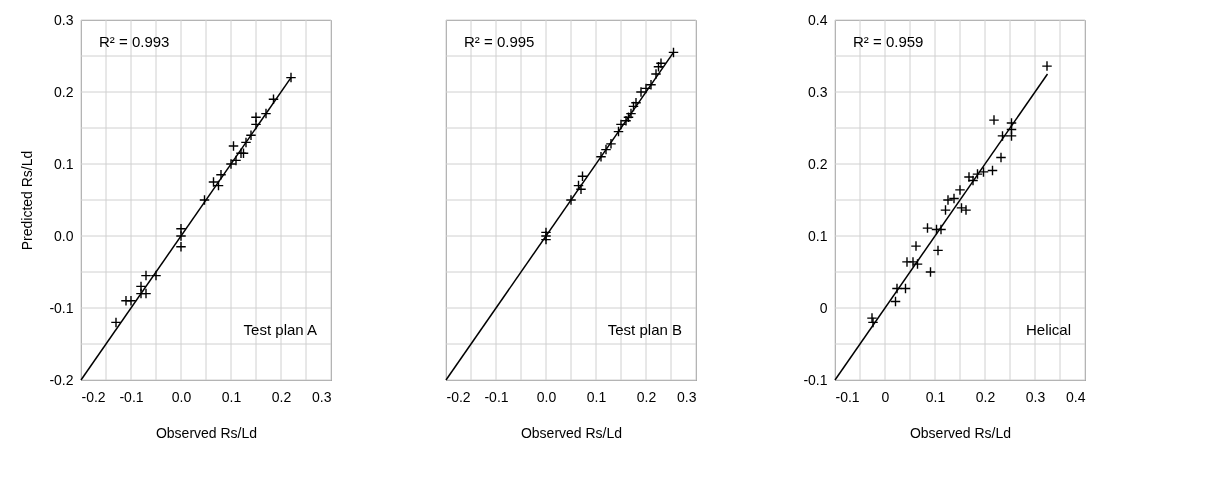 The width and height of the screenshot is (1214, 491). Describe the element at coordinates (823, 307) in the screenshot. I see `y-tick-label: 0` at that location.